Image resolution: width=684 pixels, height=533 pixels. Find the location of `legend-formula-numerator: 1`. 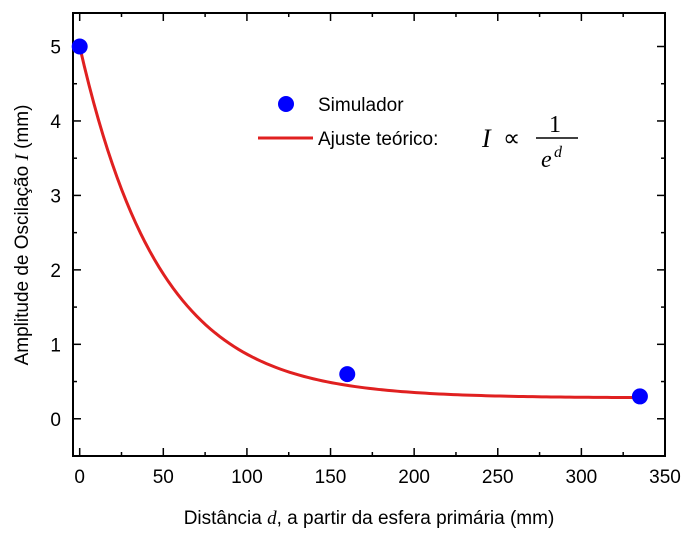

legend-formula-numerator: 1 is located at coordinates (555, 125).